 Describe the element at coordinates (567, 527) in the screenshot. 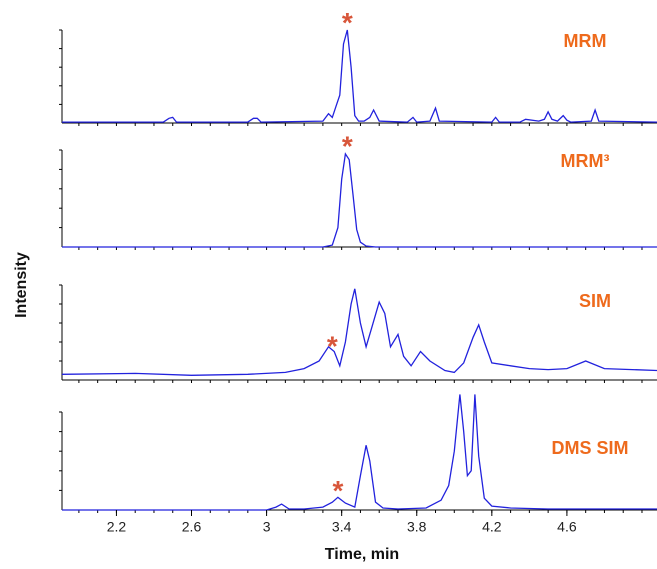

I see `x-tick-label: 4.6` at that location.